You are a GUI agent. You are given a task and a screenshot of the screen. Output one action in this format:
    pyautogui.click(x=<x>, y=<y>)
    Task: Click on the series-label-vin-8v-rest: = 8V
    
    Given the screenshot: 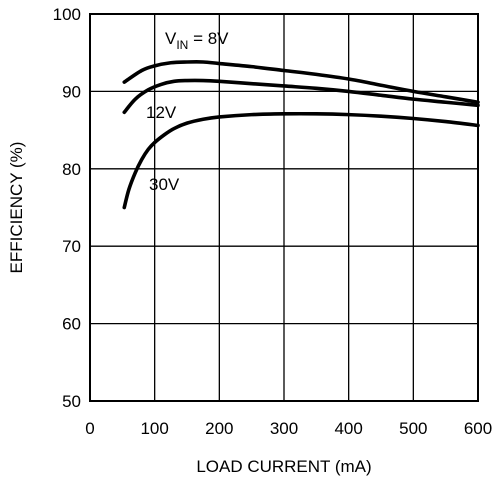 What is the action you would take?
    pyautogui.click(x=208, y=38)
    